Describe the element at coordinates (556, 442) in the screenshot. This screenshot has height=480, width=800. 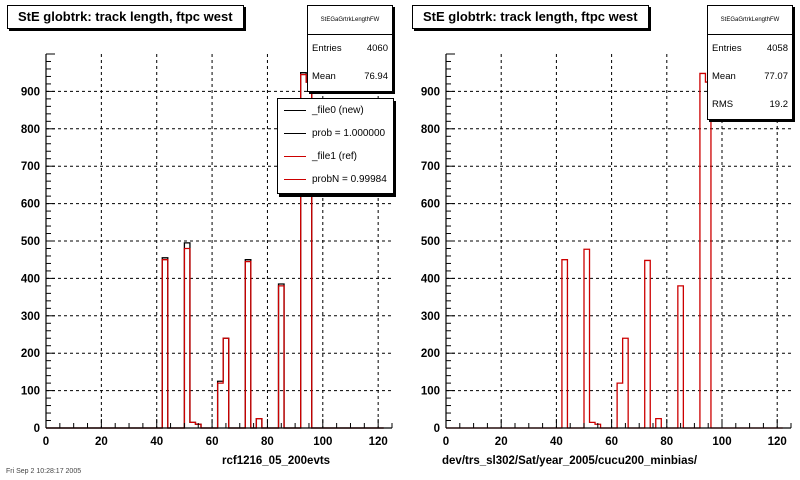
I see `right-x-tick-label-2: 40` at that location.